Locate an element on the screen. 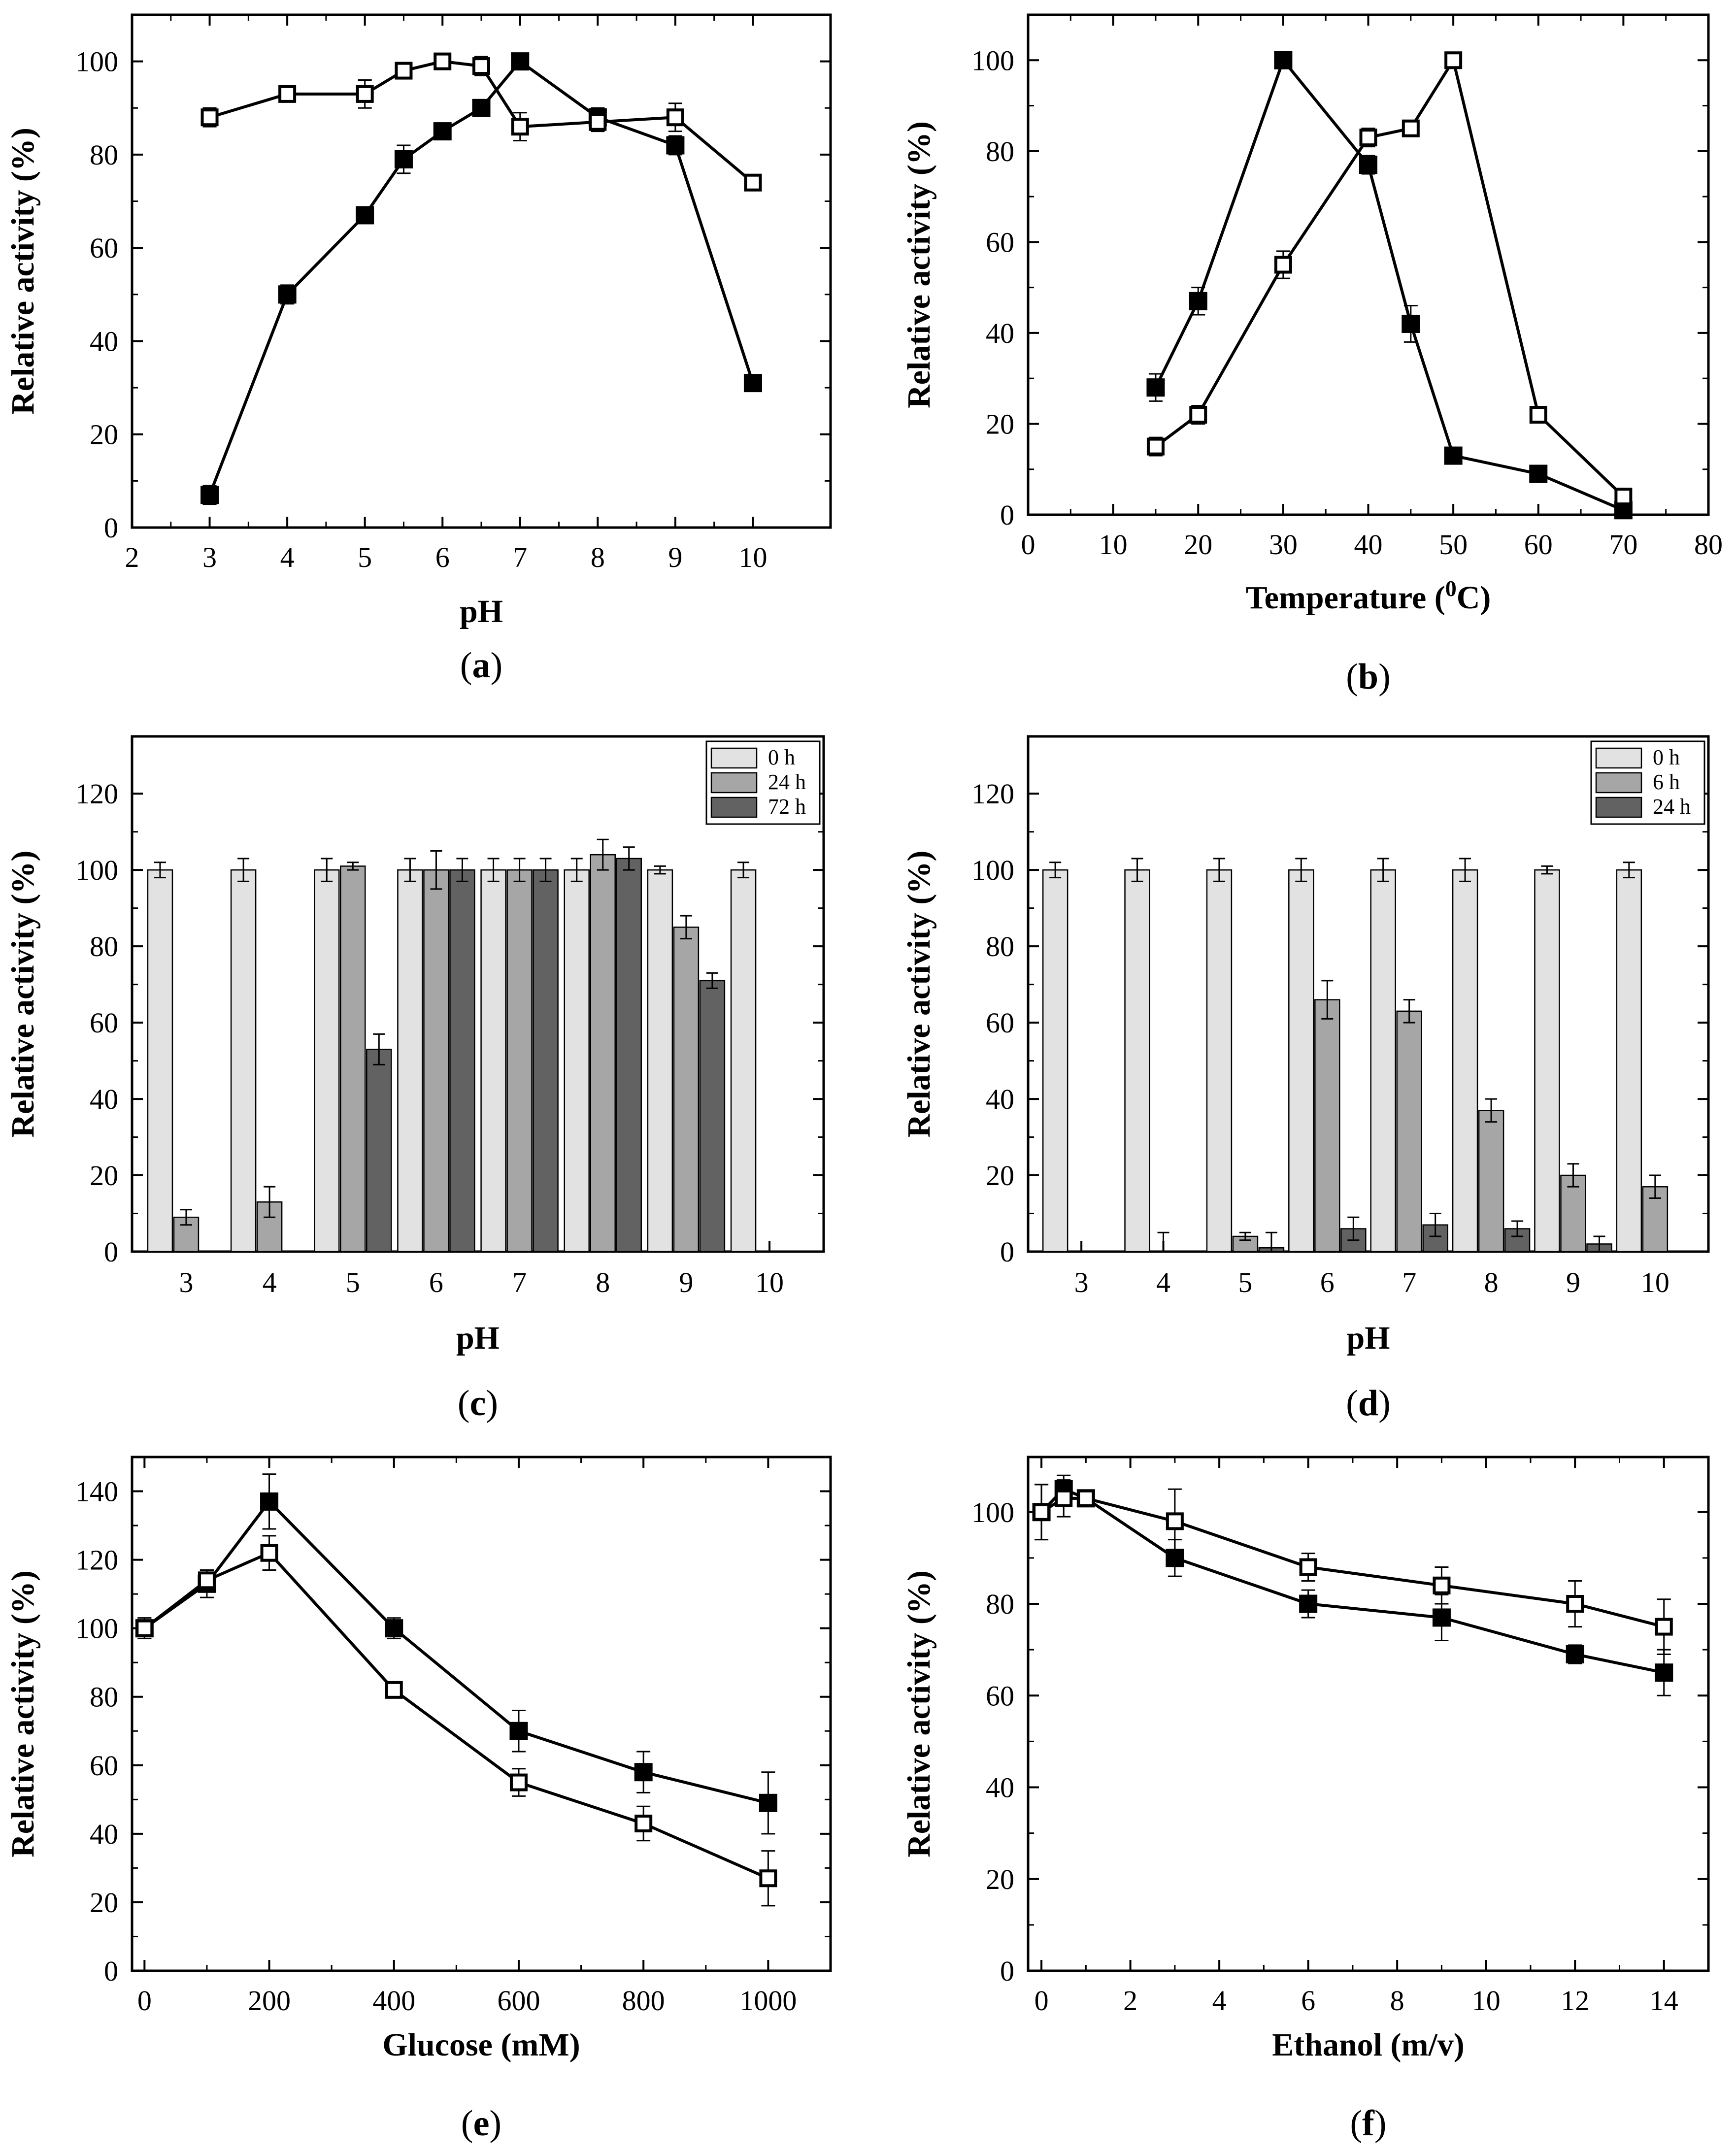 The image size is (1736, 2155). x-axis-label-text: Glucose (mM) is located at coordinates (481, 2045).